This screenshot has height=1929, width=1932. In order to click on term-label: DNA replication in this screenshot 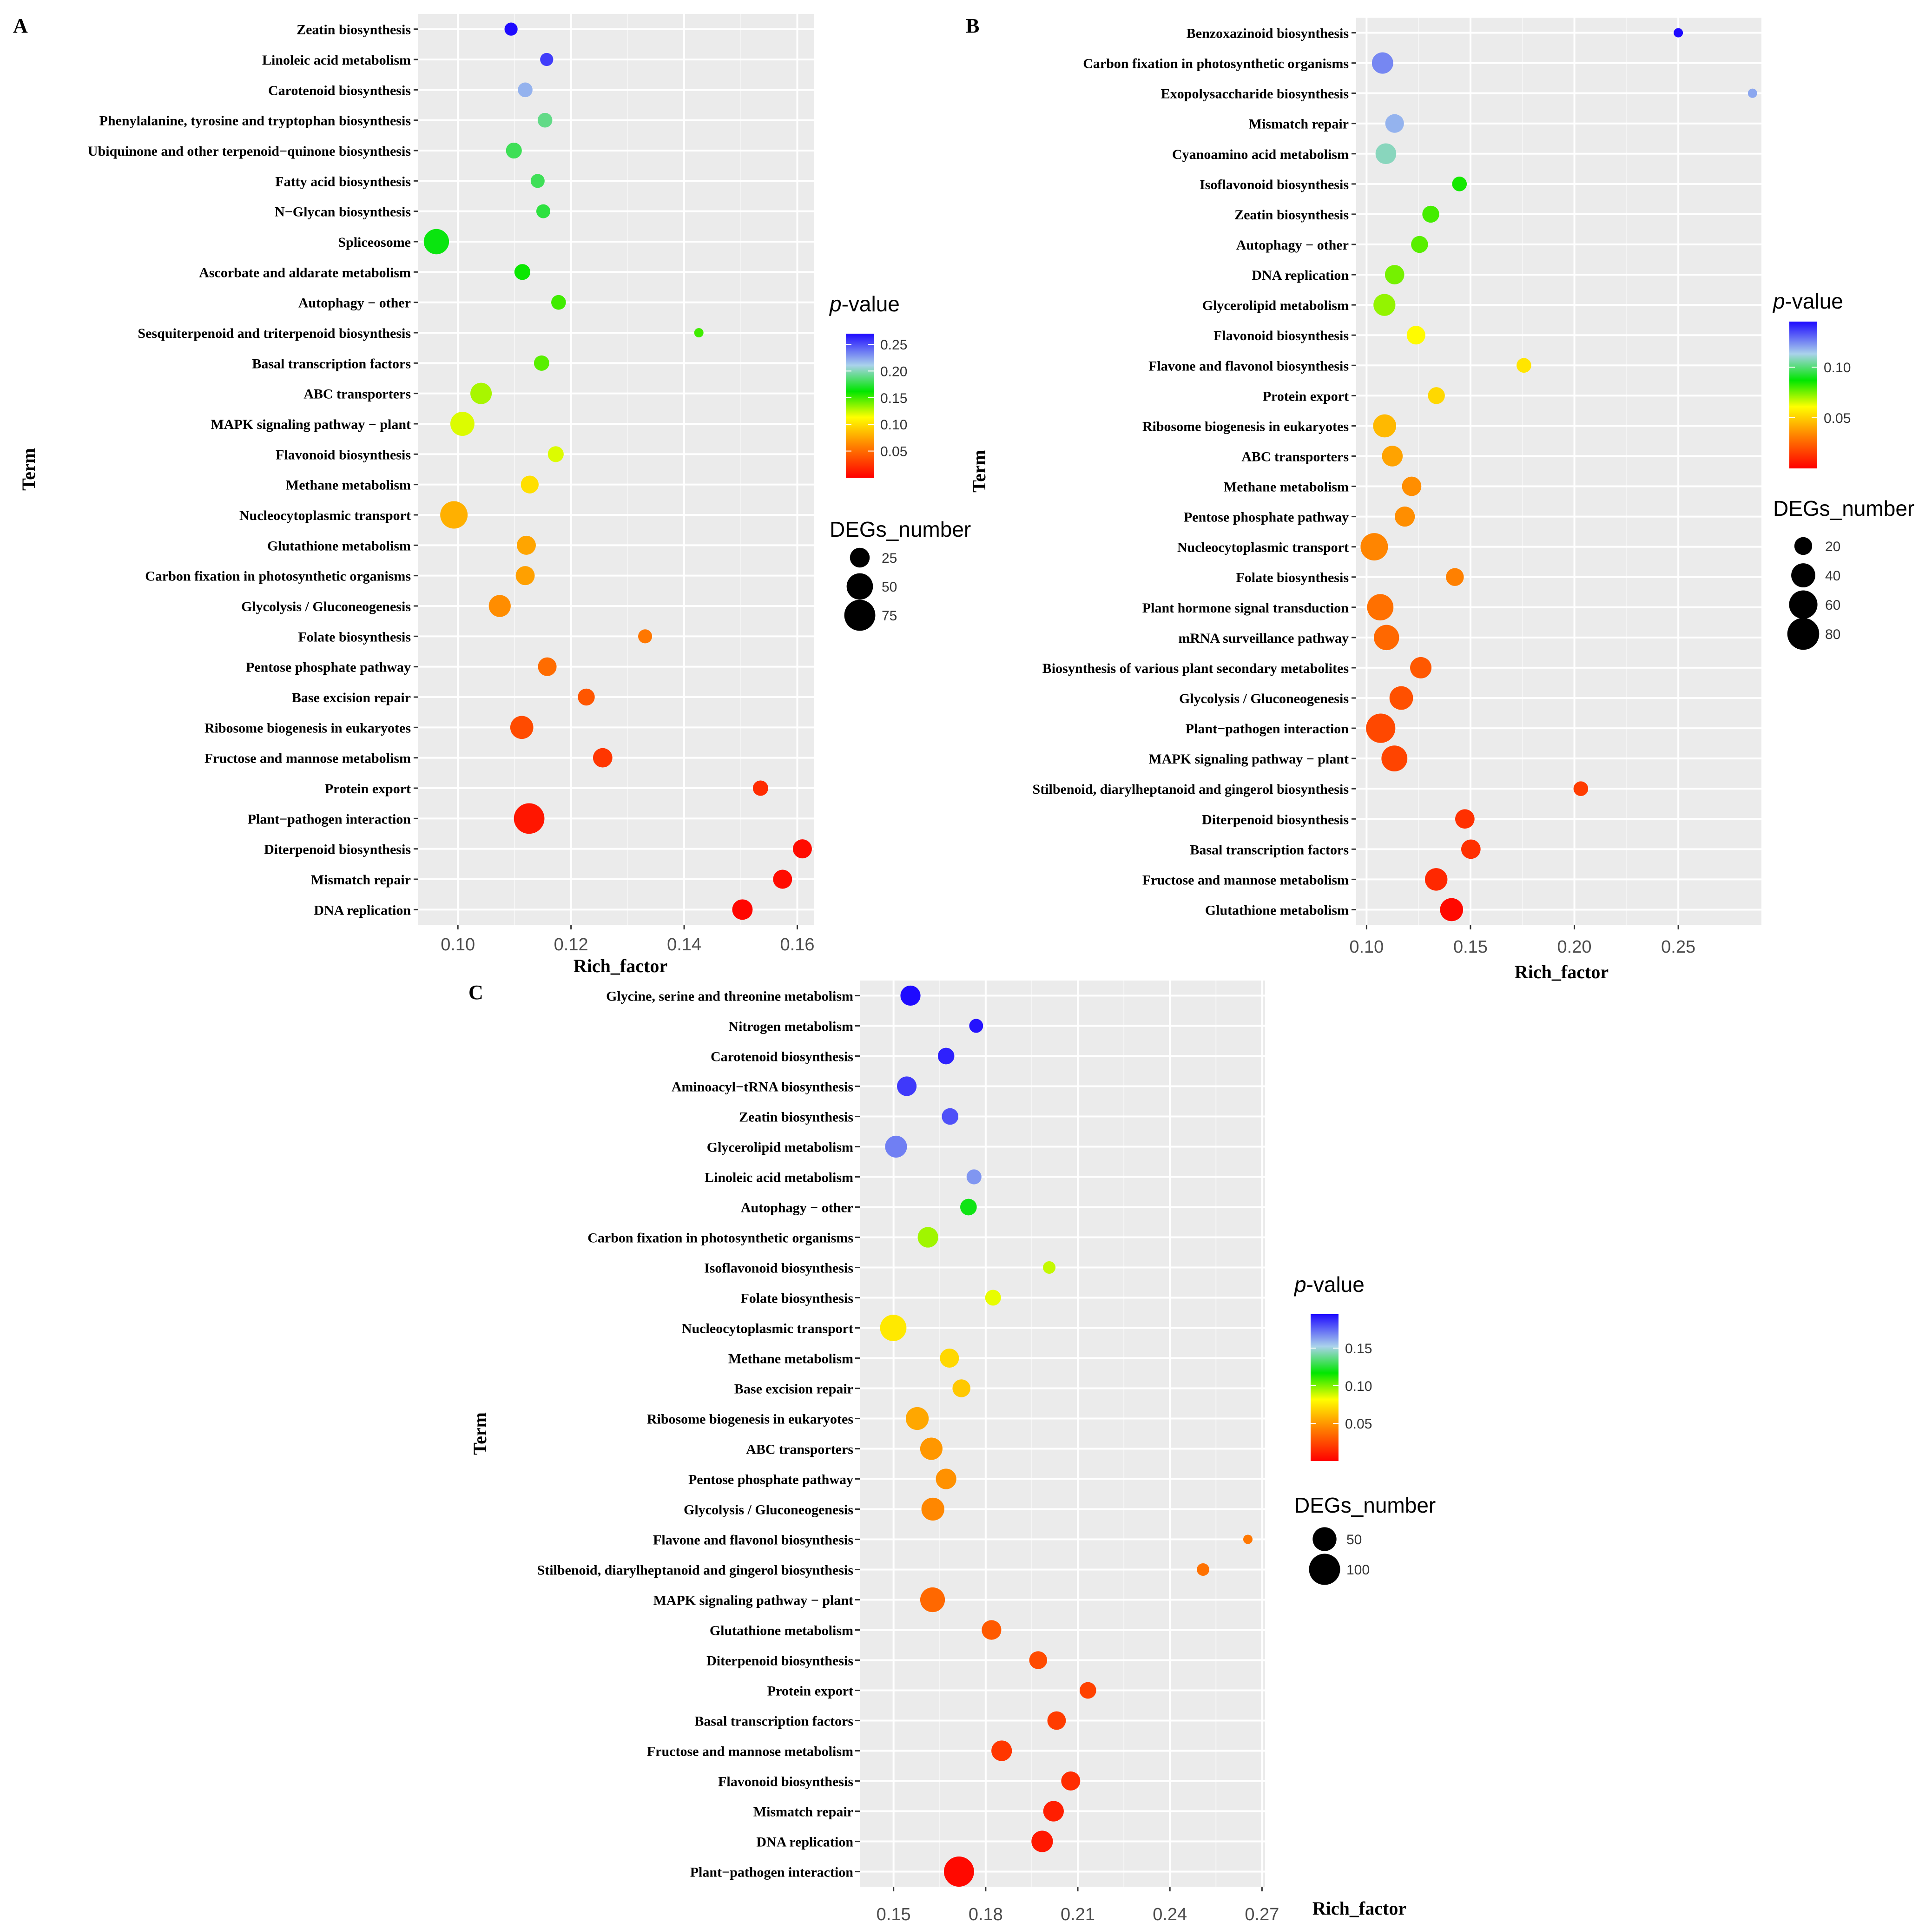, I will do `click(804, 1842)`.